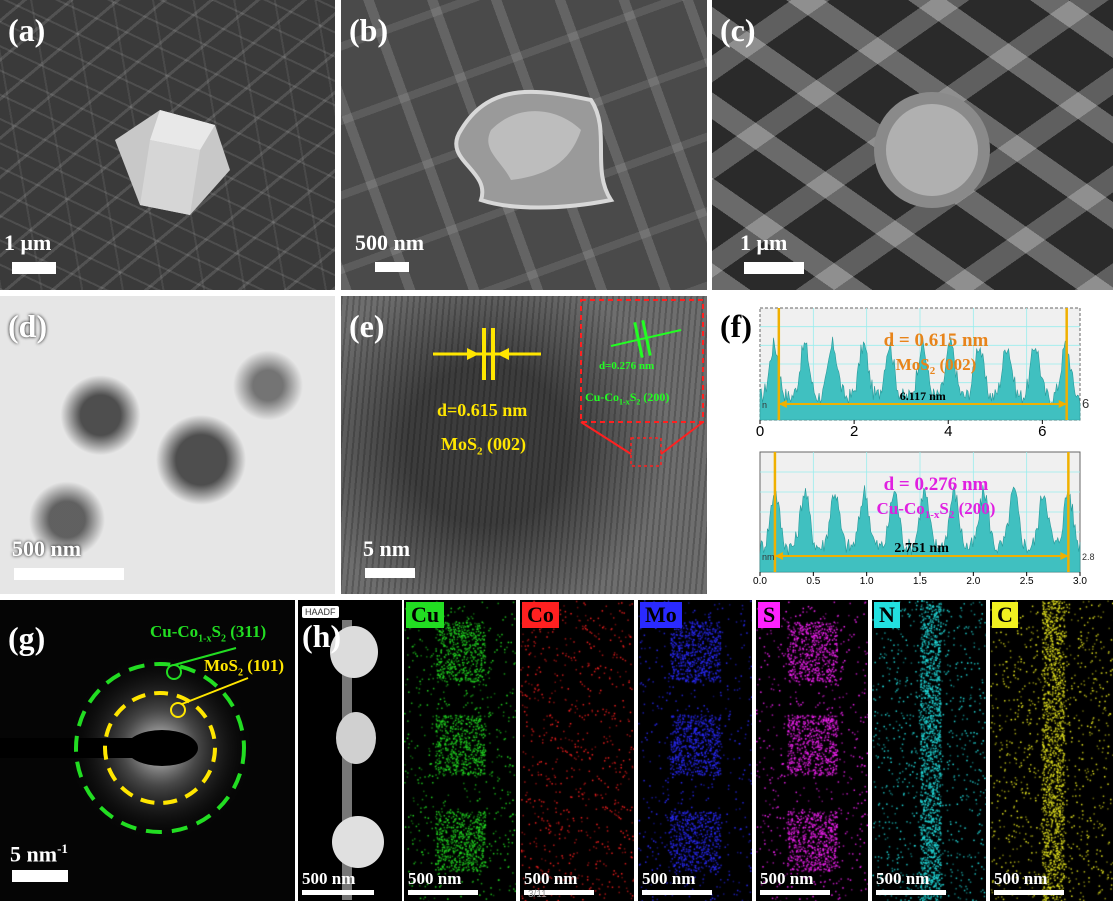 This screenshot has width=1113, height=901. I want to click on eds-tag-n: N, so click(887, 615).